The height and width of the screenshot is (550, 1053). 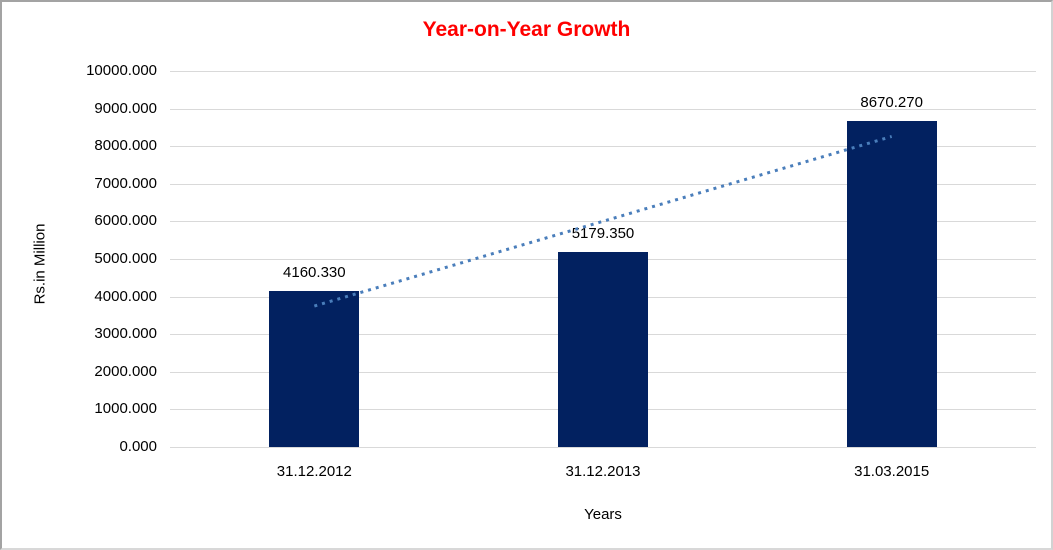 I want to click on data-label: 8670.270, so click(x=891, y=102).